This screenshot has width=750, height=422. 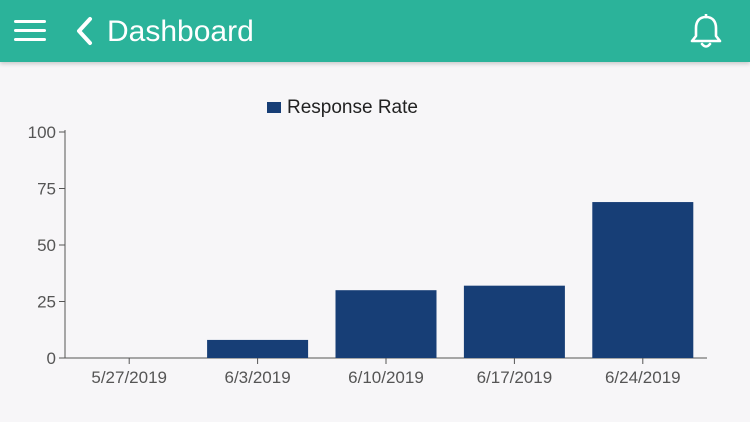 I want to click on legend-label: Response Rate, so click(x=352, y=107).